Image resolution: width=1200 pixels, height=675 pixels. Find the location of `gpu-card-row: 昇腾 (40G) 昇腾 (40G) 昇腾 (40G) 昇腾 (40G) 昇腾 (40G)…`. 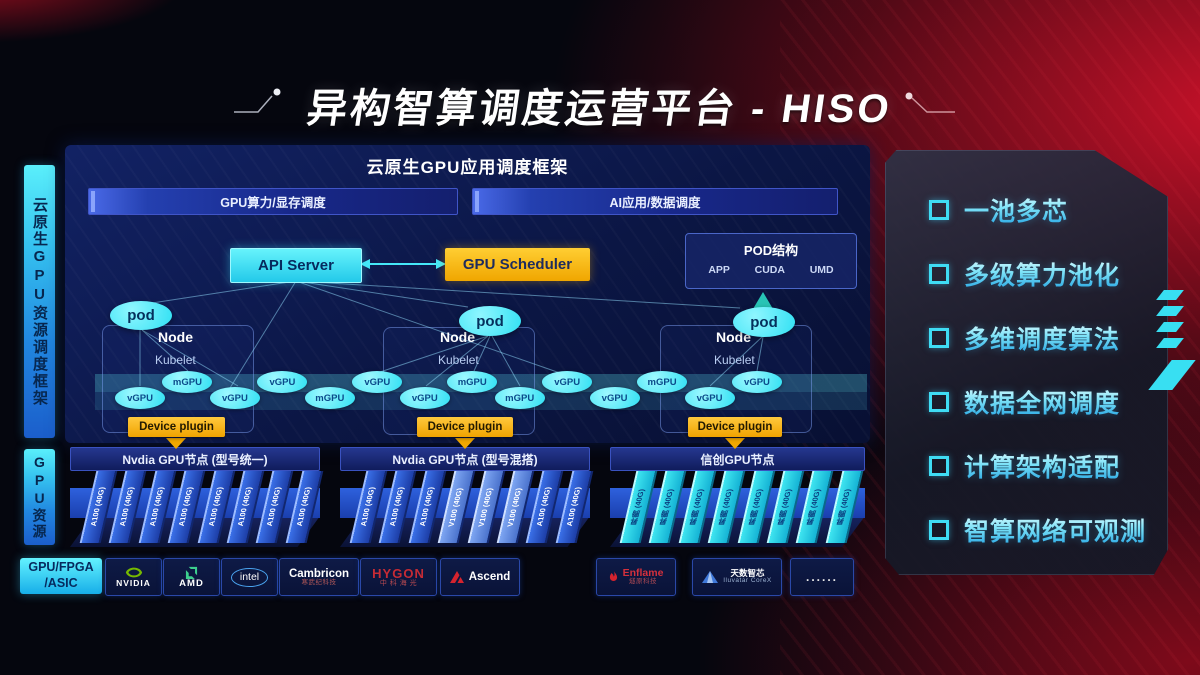

gpu-card-row: 昇腾 (40G) 昇腾 (40G) 昇腾 (40G) 昇腾 (40G) 昇腾 (40G)… is located at coordinates (742, 508).